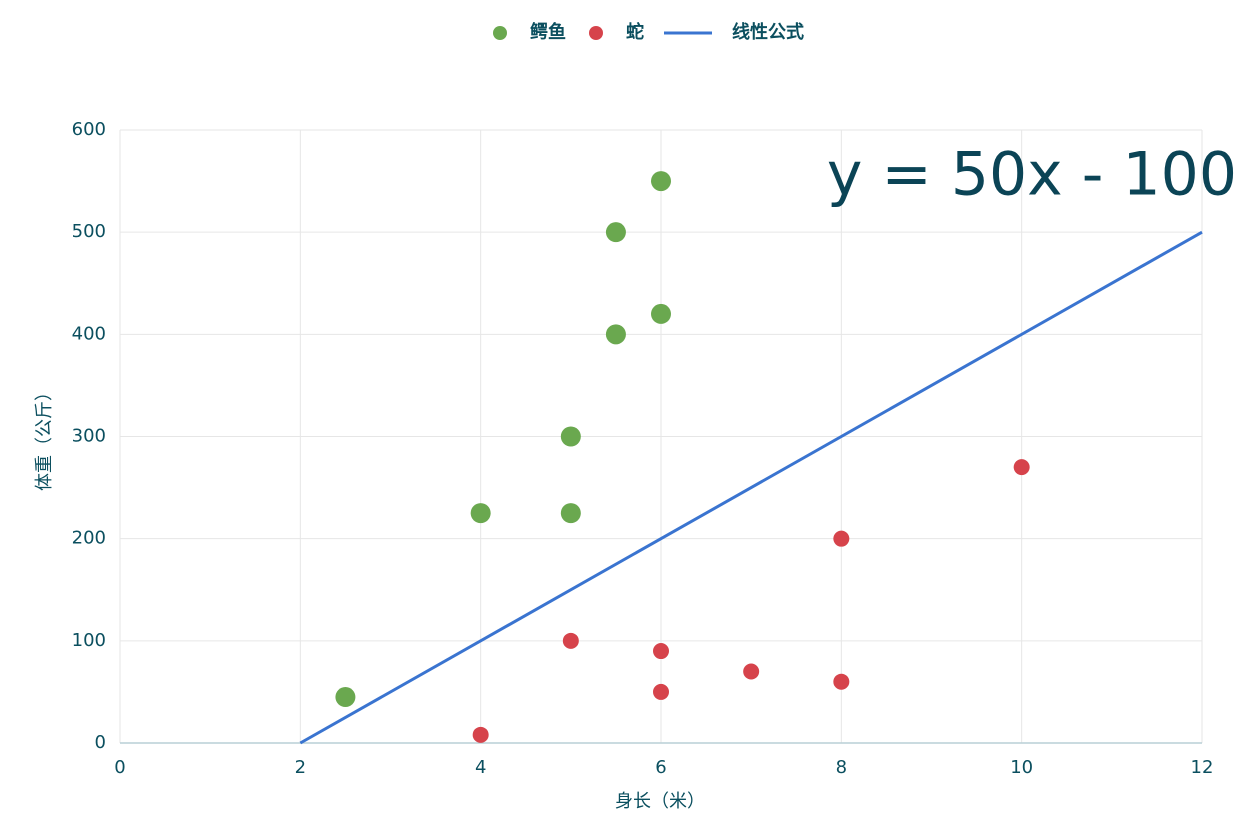  What do you see at coordinates (89, 436) in the screenshot?
I see `y-tick-label: 300` at bounding box center [89, 436].